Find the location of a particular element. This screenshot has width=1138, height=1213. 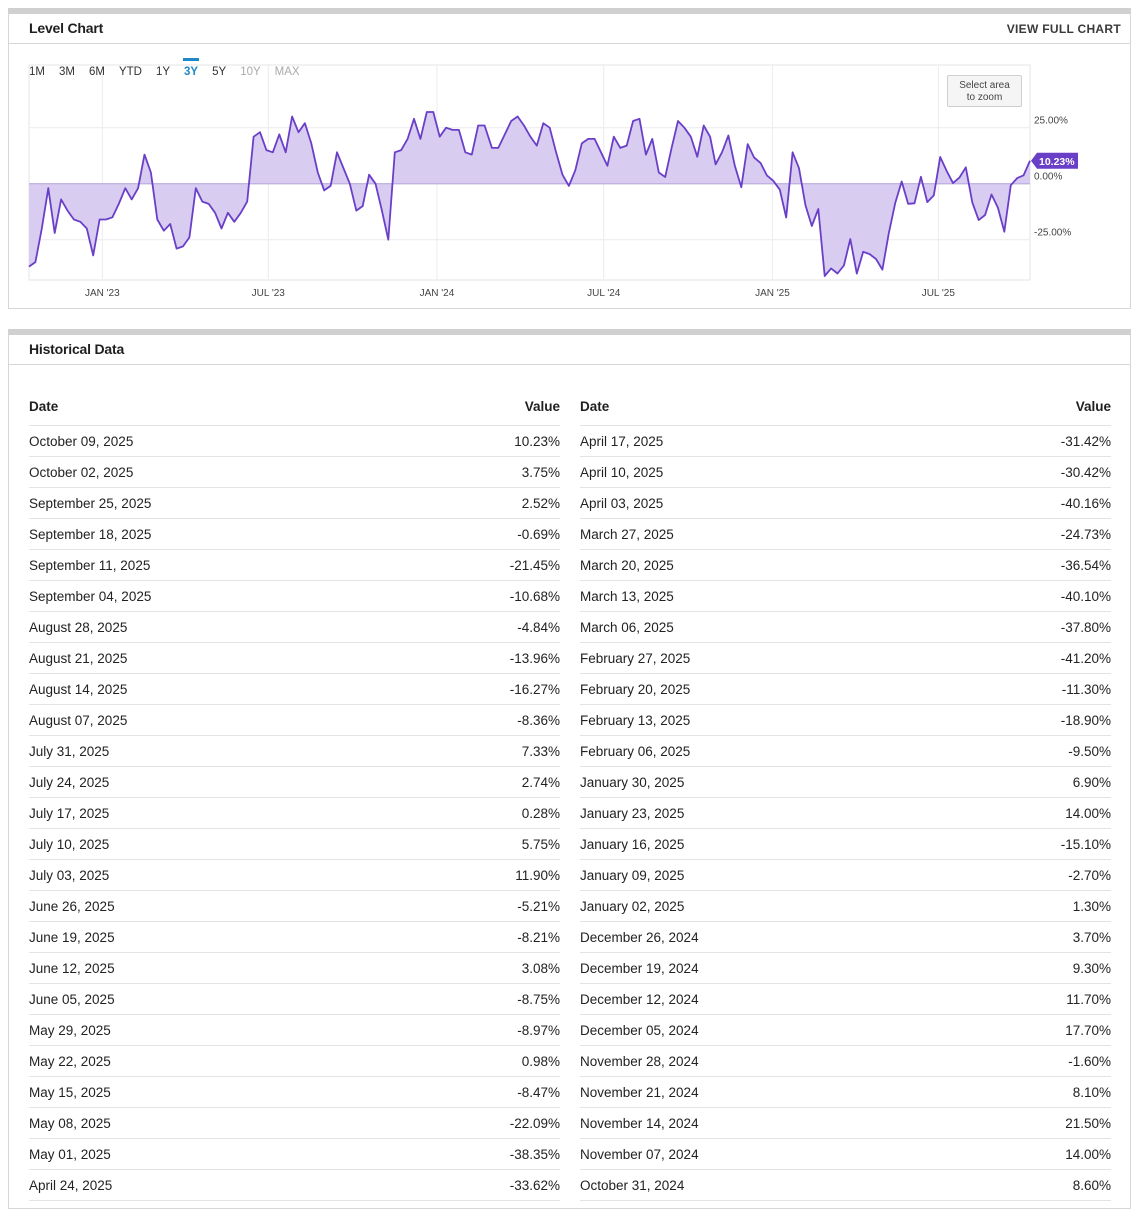

time-range-selector: 1M 3M 6M YTD 1Y 3Y 5Y 10Y MAX is located at coordinates (164, 69).